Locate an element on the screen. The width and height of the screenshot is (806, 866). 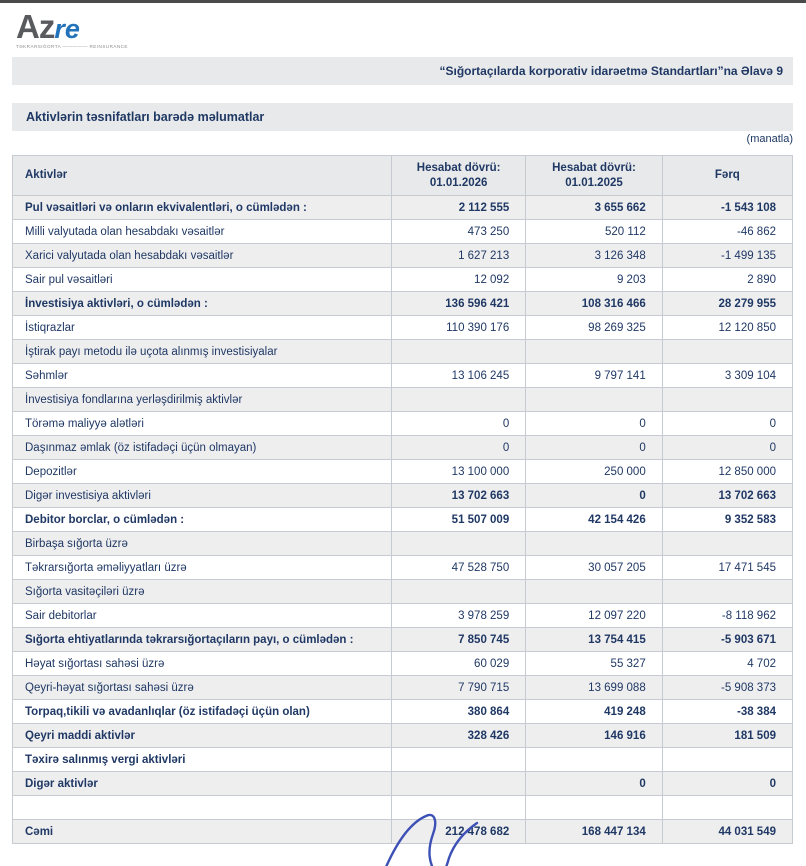
diff-cell: -8 118 962 is located at coordinates (727, 615).